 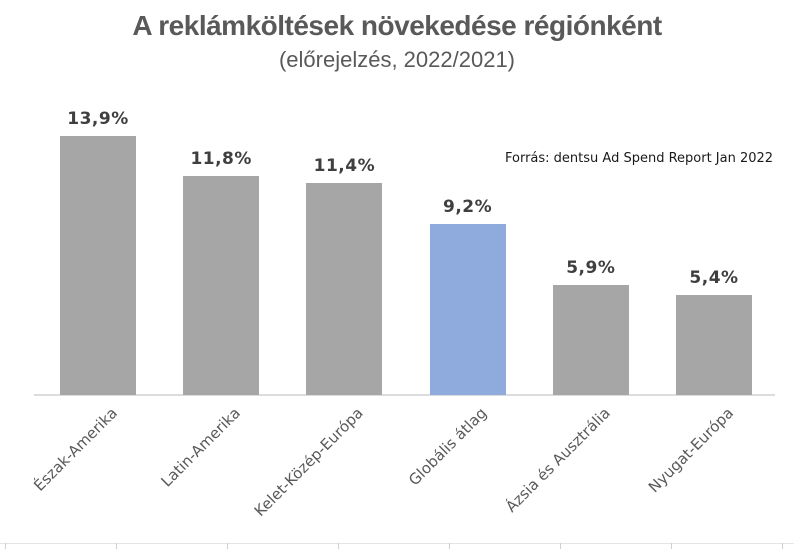 What do you see at coordinates (98, 119) in the screenshot?
I see `bar-value-label: 13,9%` at bounding box center [98, 119].